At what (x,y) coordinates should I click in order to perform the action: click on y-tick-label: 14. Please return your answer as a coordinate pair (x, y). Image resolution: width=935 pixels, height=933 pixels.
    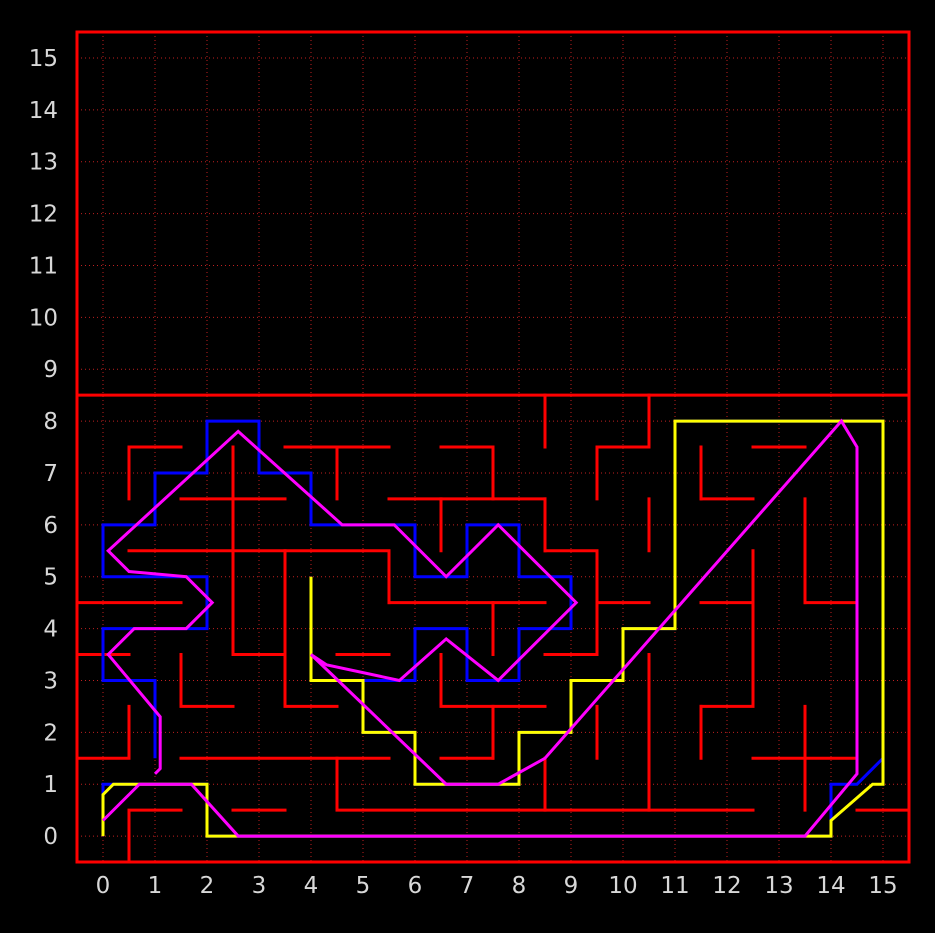
    Looking at the image, I should click on (43, 111).